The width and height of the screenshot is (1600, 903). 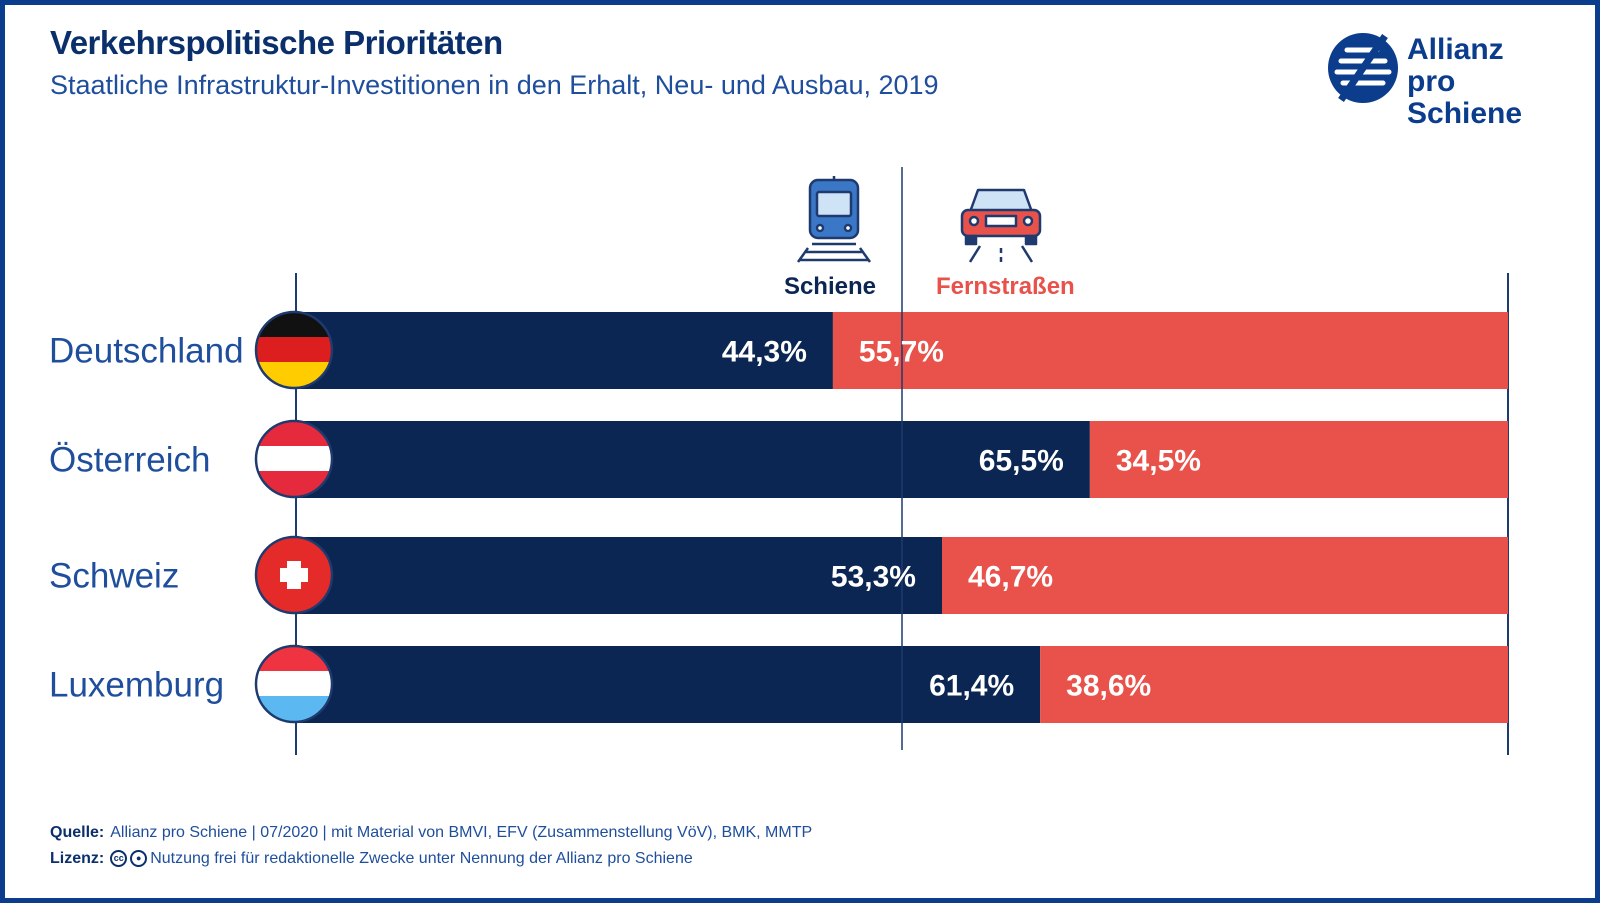 I want to click on category-label-2: Schweiz, so click(x=114, y=576).